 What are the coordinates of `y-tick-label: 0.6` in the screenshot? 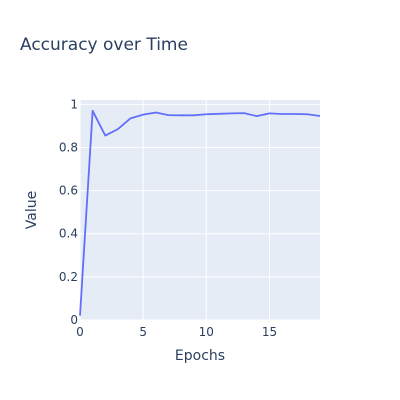 It's located at (68, 191).